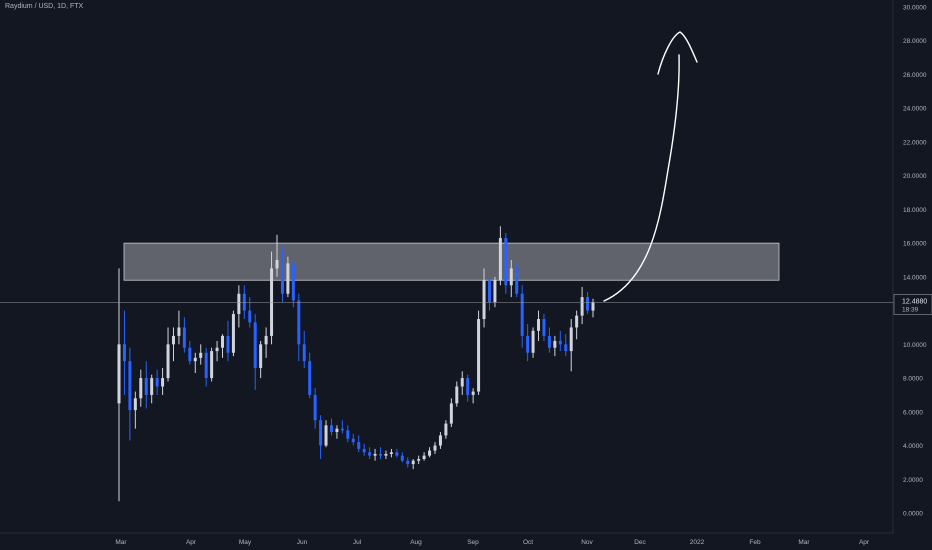 This screenshot has width=932, height=550. Describe the element at coordinates (913, 446) in the screenshot. I see `y-tick-label: 4.0000` at that location.